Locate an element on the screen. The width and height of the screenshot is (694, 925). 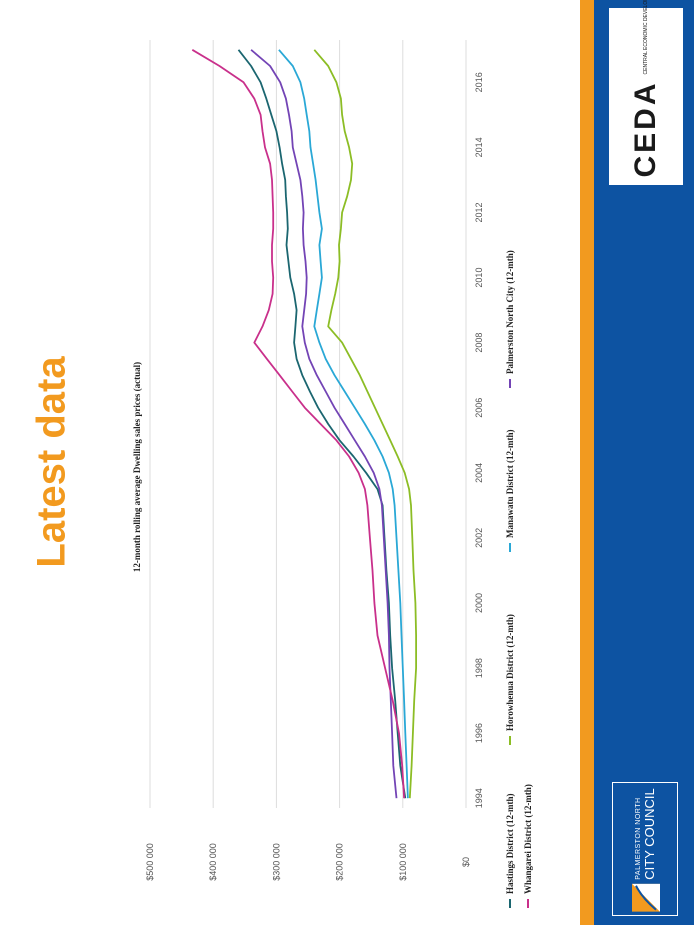
x-tick-label: 2014 is located at coordinates (479, 147).